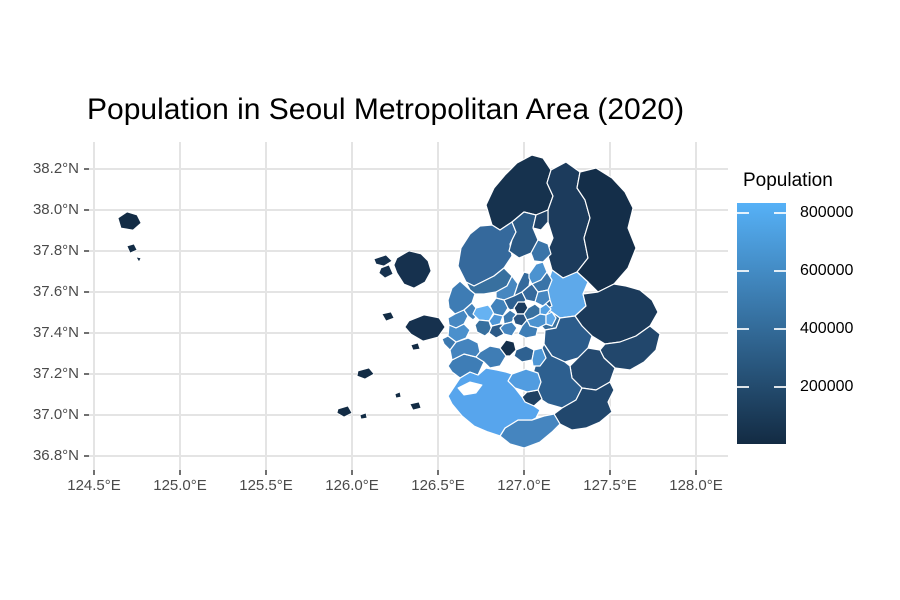 The height and width of the screenshot is (600, 900). Describe the element at coordinates (352, 485) in the screenshot. I see `x-tick-label: 126.0°E` at that location.